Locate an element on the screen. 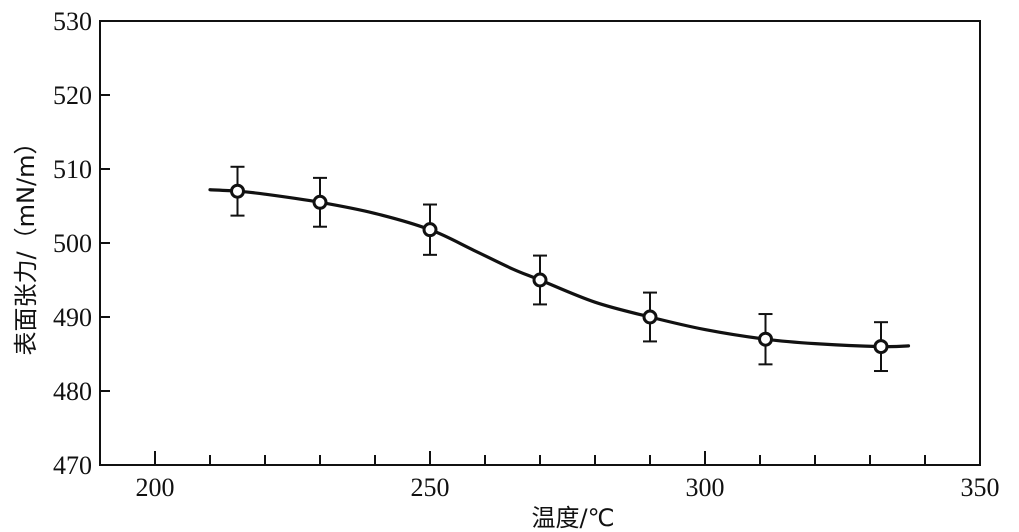 The image size is (1019, 532). y-tick-label: 470 is located at coordinates (72, 465).